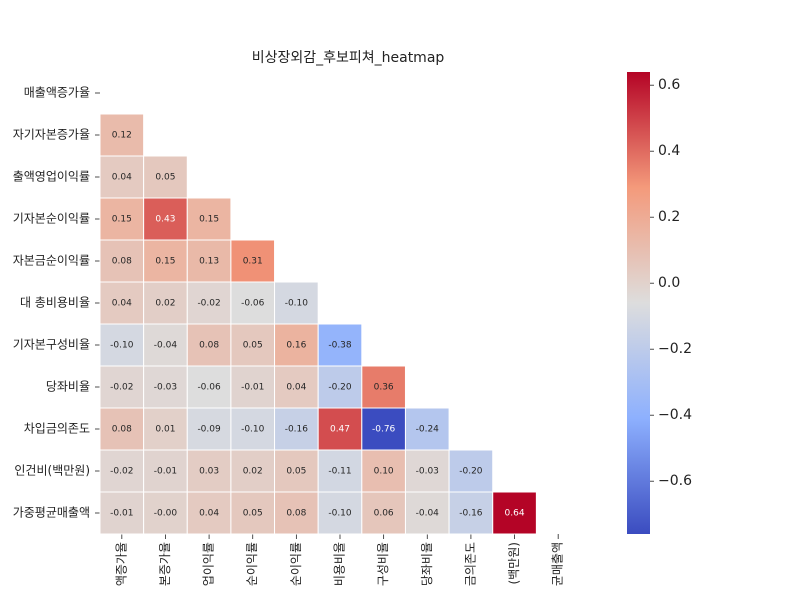  I want to click on colorbar-tick-label: −0.2, so click(675, 349).